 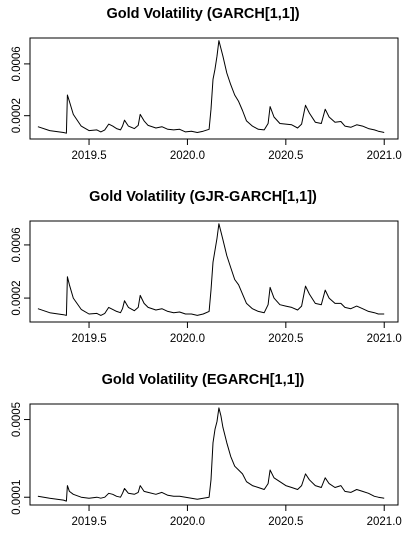 What do you see at coordinates (203, 197) in the screenshot?
I see `chart-title: Gold Volatility (GJR-GARCH[1,1])` at bounding box center [203, 197].